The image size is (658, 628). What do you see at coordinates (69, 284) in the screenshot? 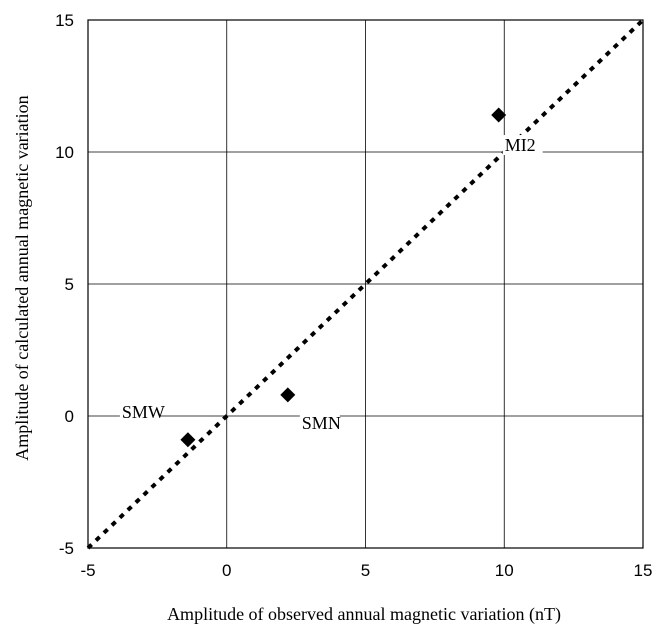
I see `y-tick-label: 5` at bounding box center [69, 284].